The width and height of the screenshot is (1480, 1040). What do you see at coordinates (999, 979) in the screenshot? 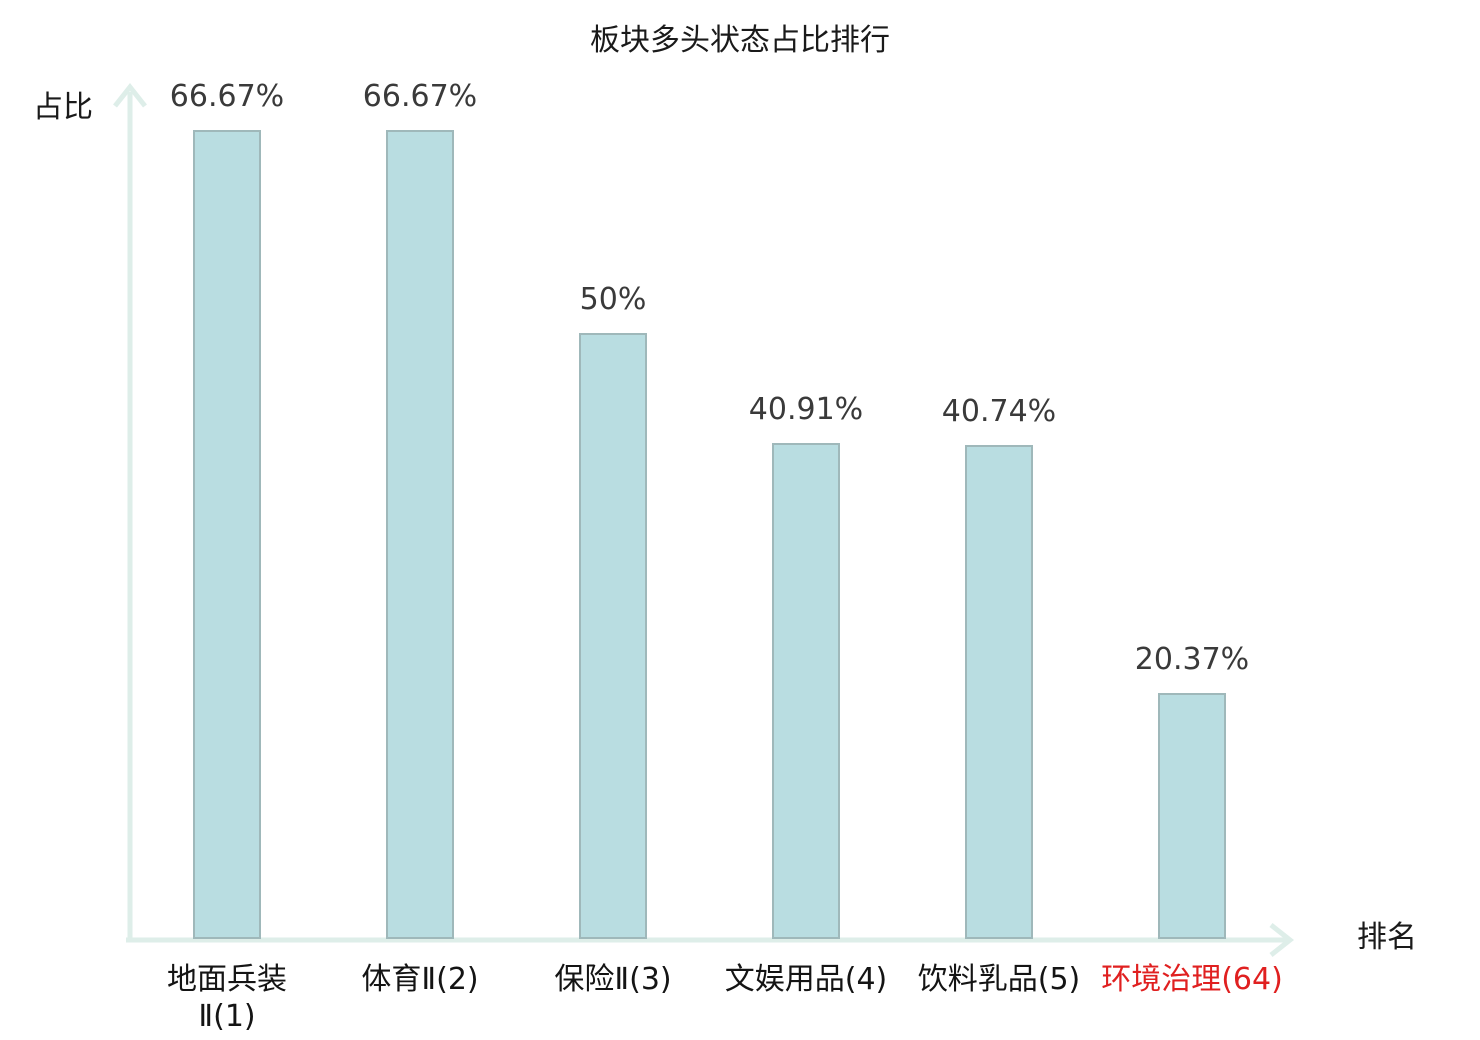
I see `x-tick-label: 饮料乳品(5)` at bounding box center [999, 979].